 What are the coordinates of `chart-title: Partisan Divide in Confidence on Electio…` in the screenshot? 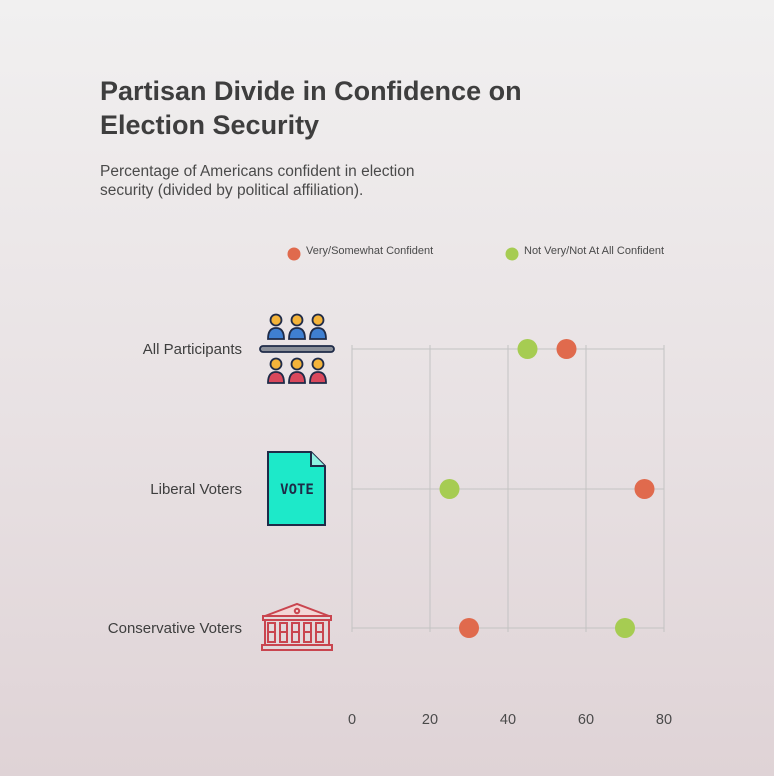 It's located at (311, 108).